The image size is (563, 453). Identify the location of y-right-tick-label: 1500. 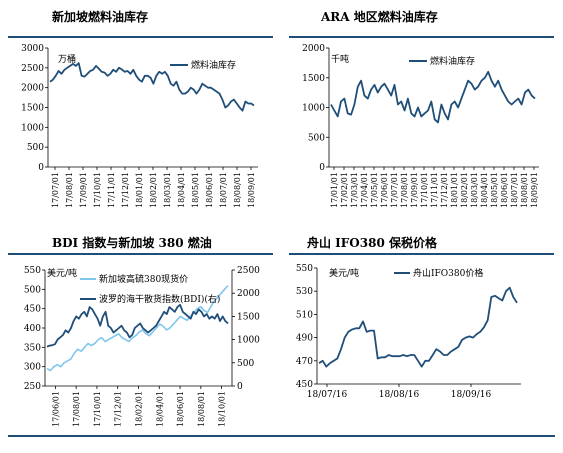
(248, 317).